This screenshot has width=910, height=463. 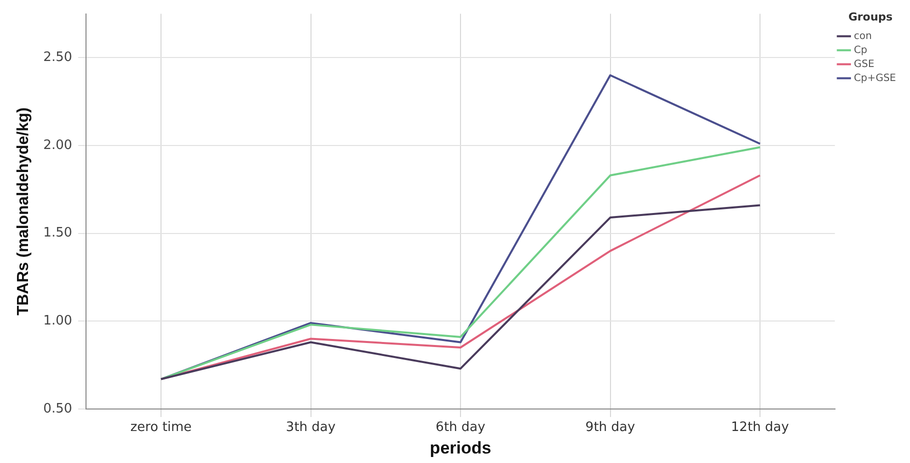 What do you see at coordinates (760, 428) in the screenshot?
I see `x-tick-label: 12th day` at bounding box center [760, 428].